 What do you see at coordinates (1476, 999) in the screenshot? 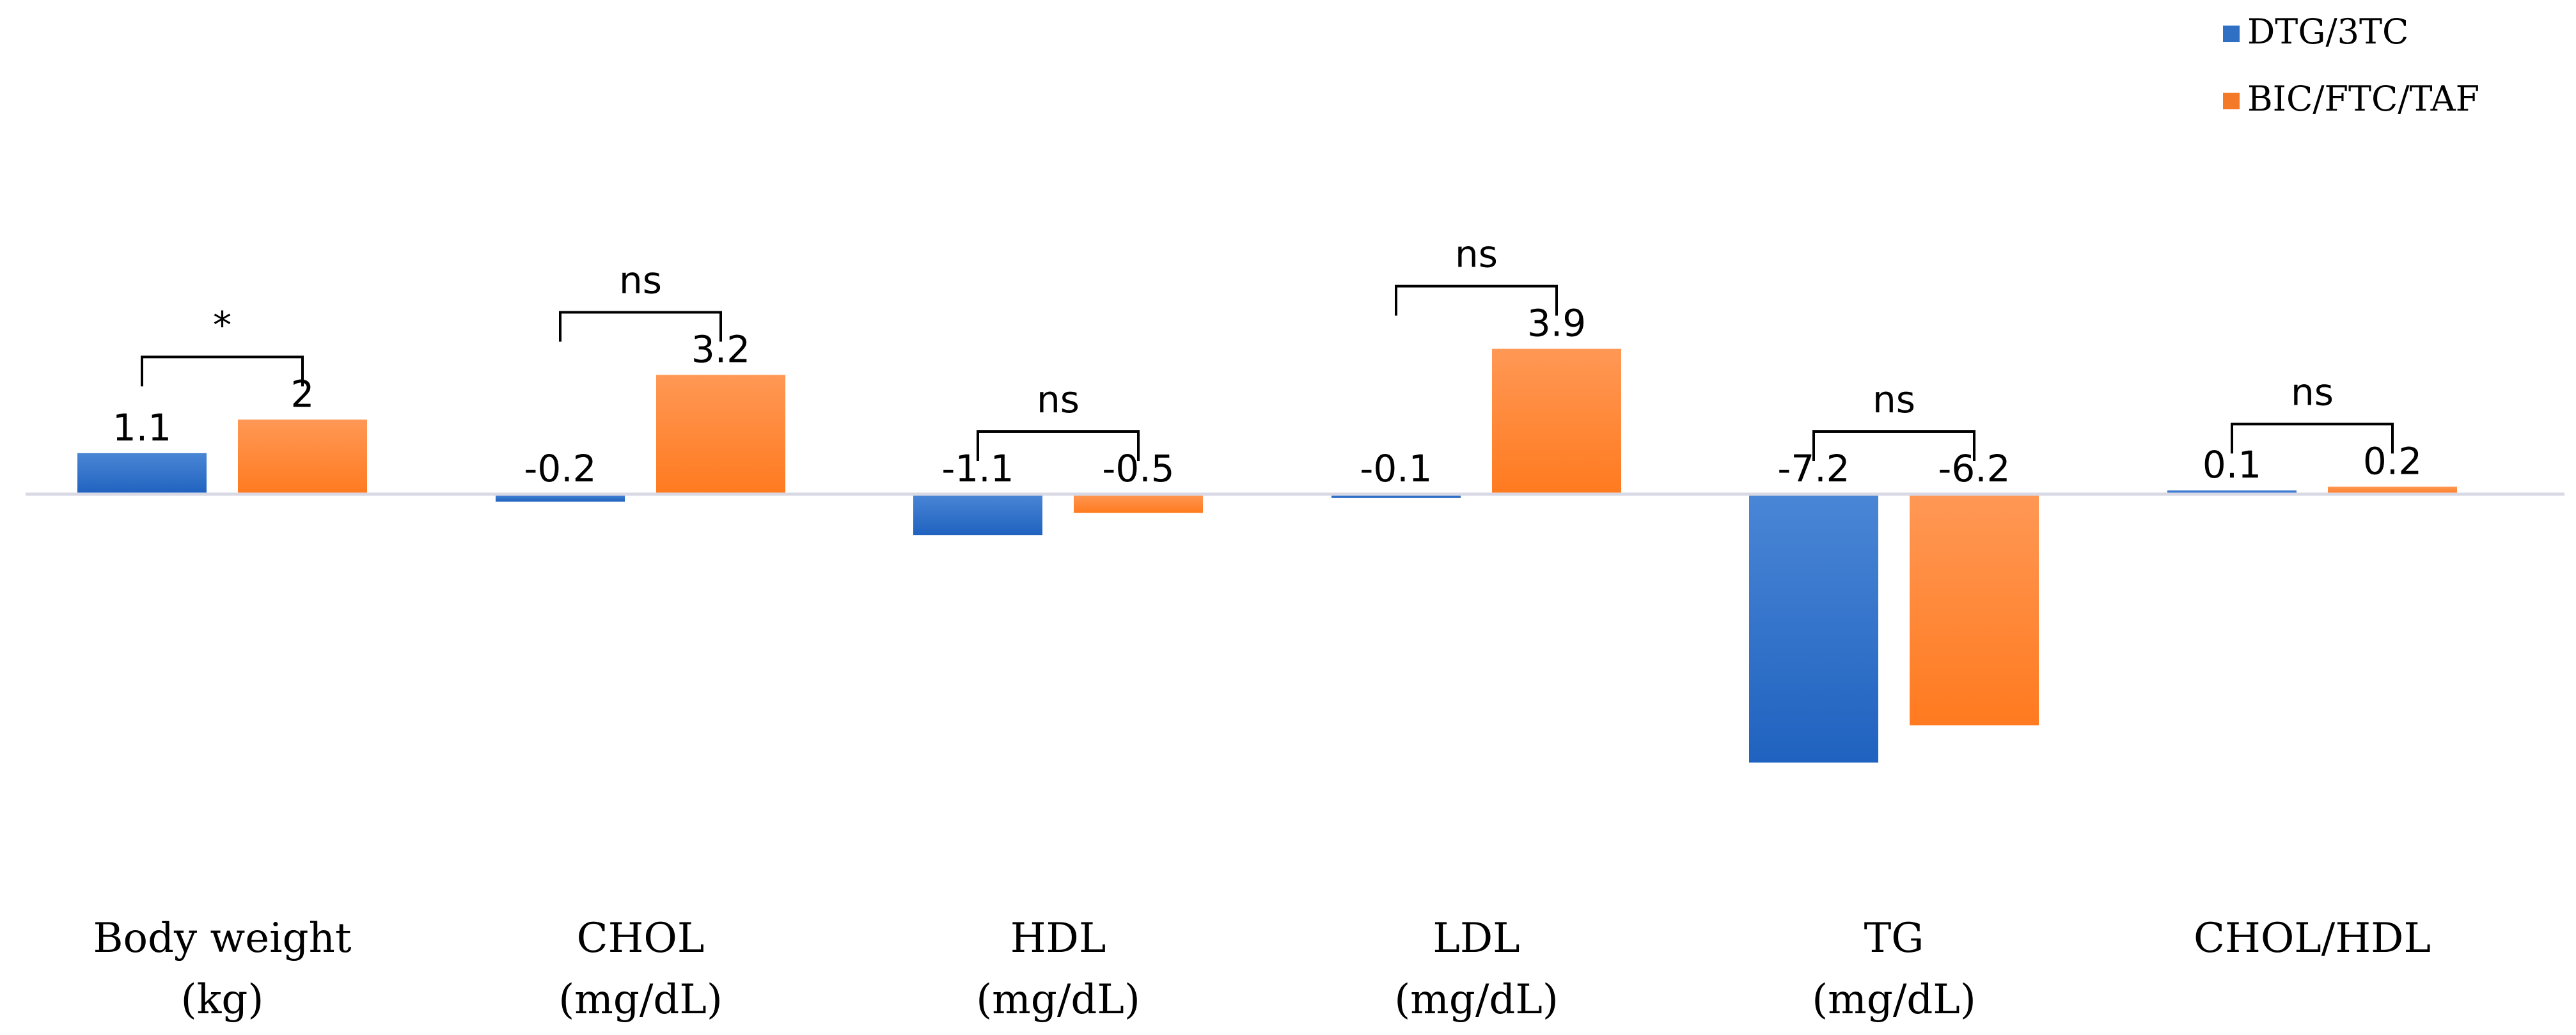
I see `category-label-4-line-2: (mg/dL)` at bounding box center [1476, 999].